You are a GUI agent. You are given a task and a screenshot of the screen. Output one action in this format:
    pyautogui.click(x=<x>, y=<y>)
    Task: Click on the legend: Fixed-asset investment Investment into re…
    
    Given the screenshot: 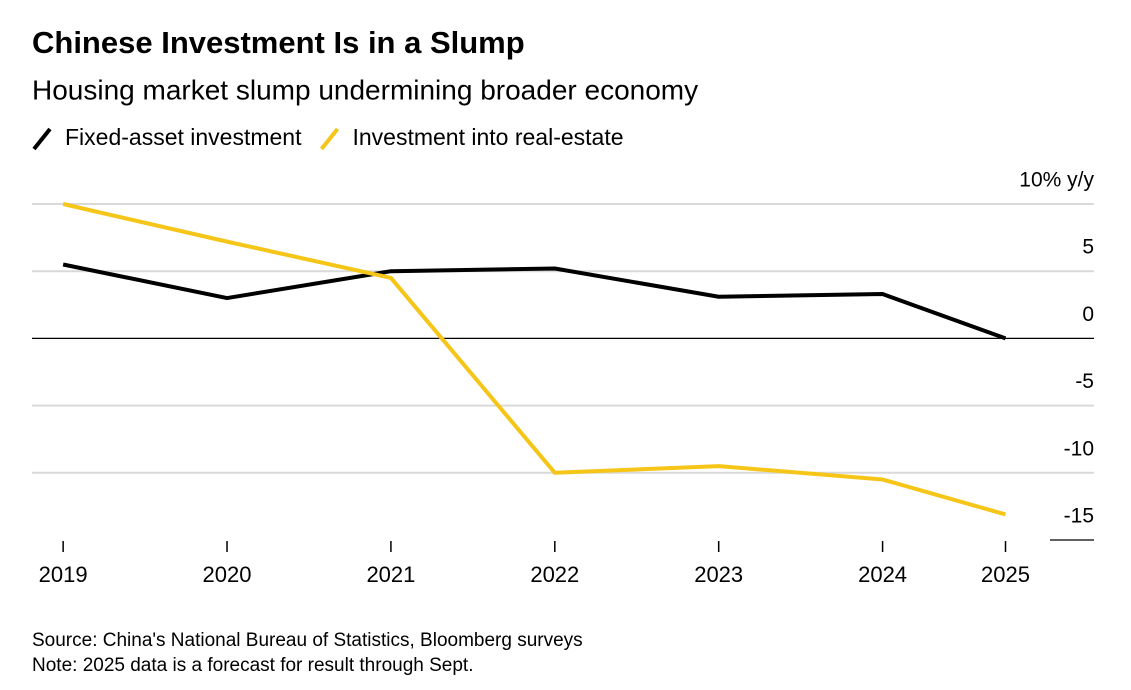 What is the action you would take?
    pyautogui.click(x=328, y=137)
    